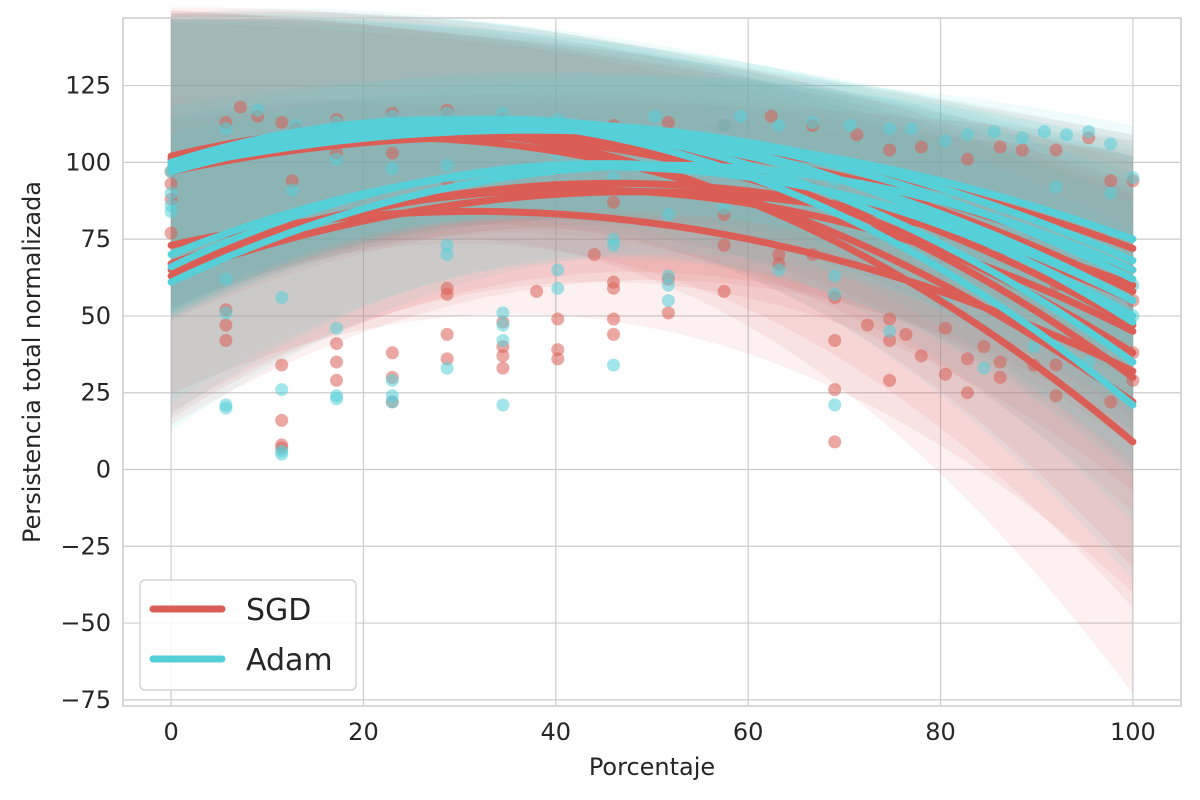 This screenshot has height=800, width=1200. I want to click on y-tick-label: 0, so click(103, 470).